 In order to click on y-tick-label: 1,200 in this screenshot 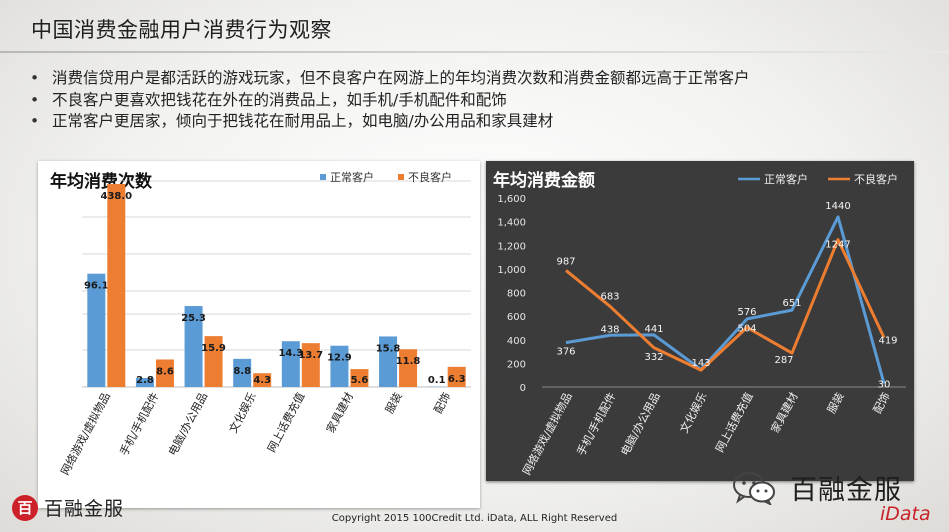, I will do `click(511, 246)`.